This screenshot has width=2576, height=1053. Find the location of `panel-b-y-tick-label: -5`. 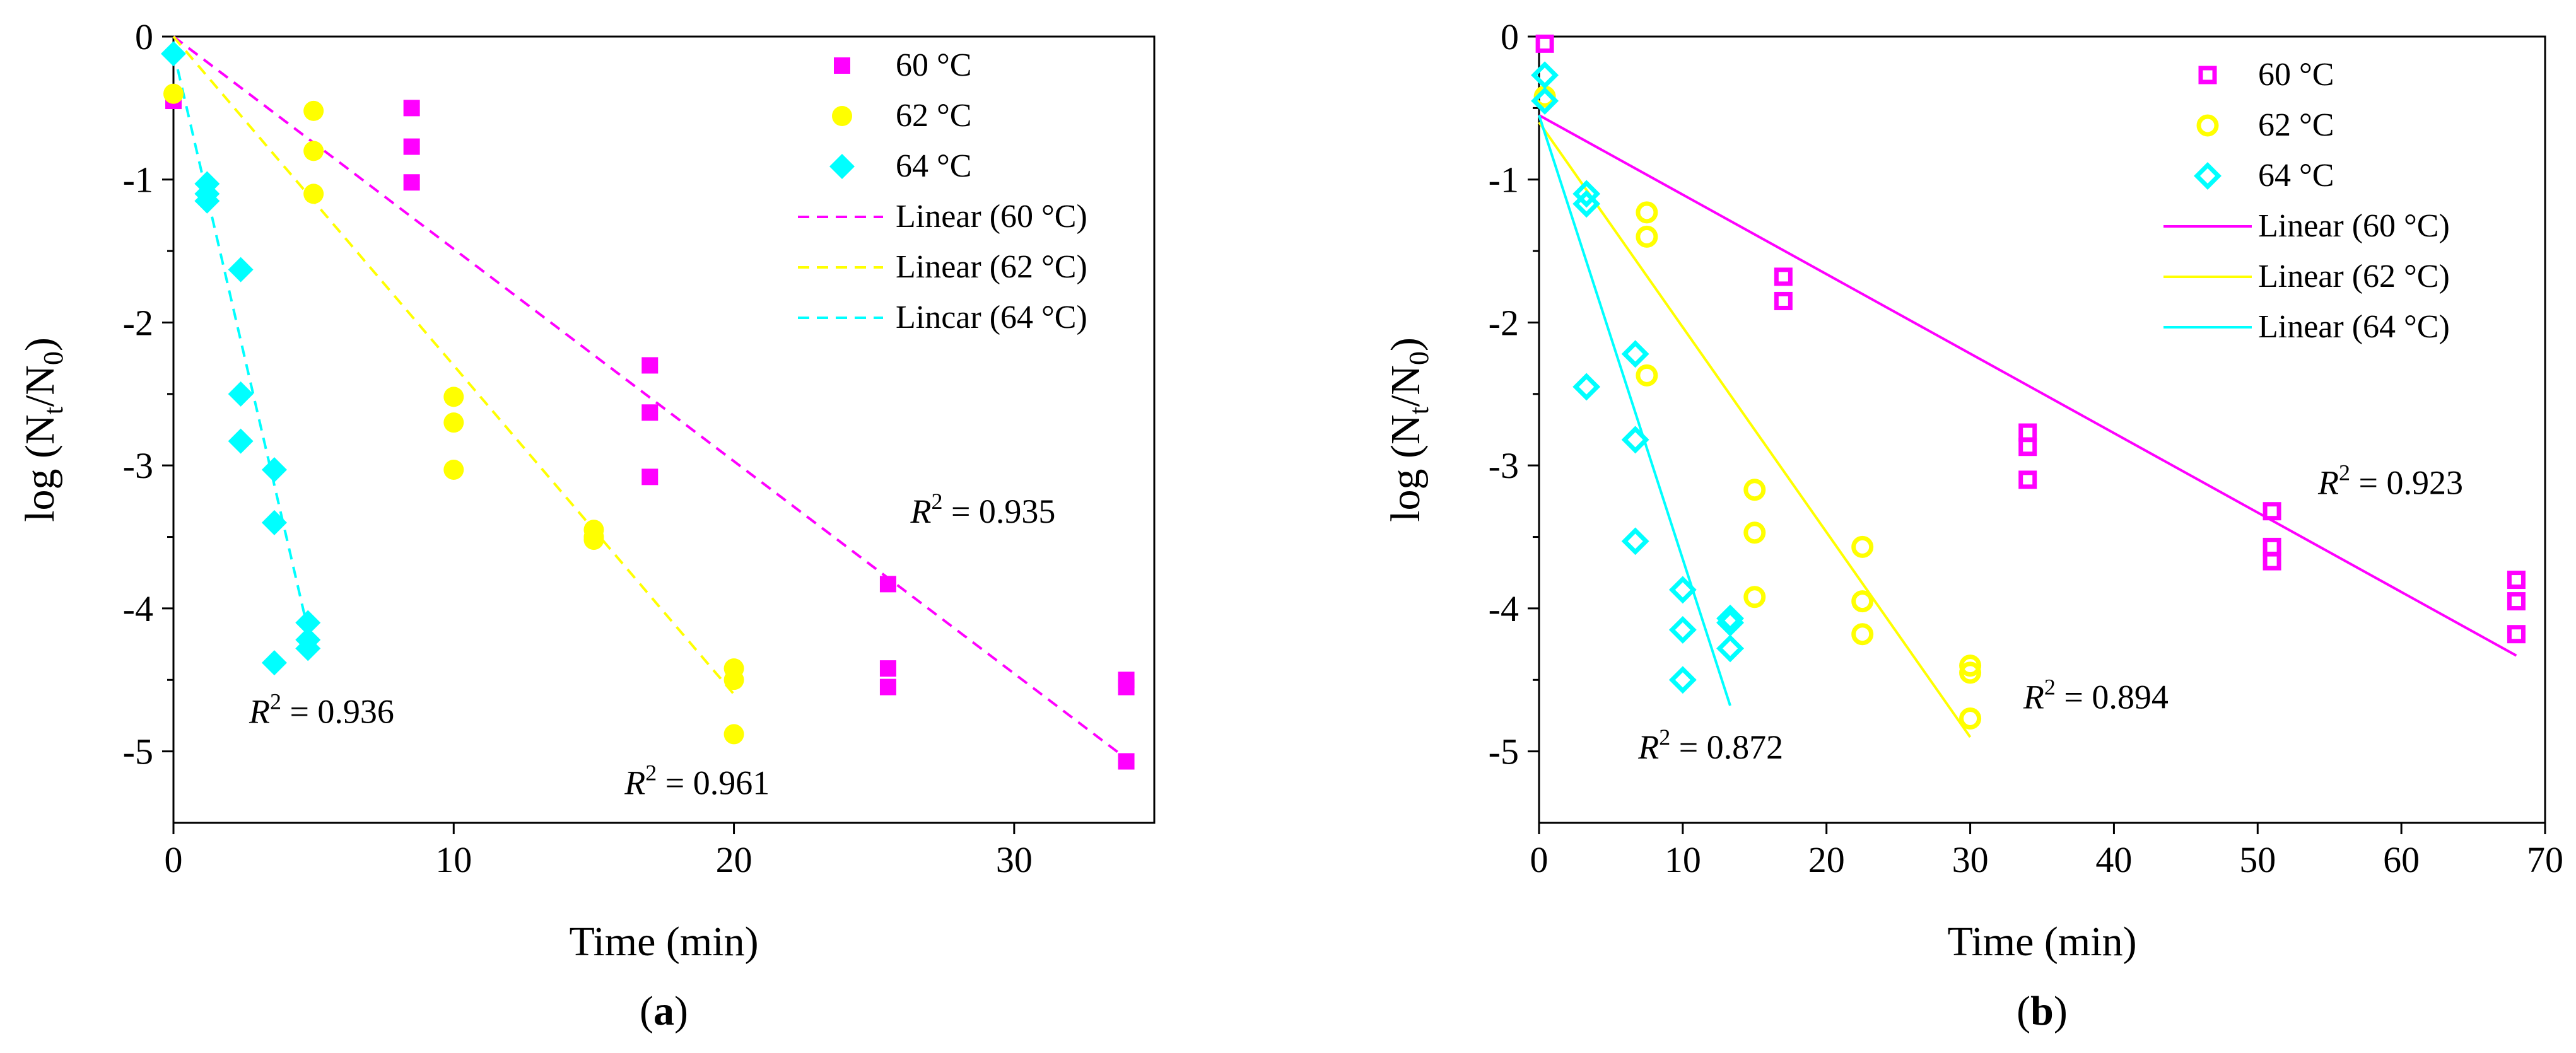

panel-b-y-tick-label: -5 is located at coordinates (1504, 752).